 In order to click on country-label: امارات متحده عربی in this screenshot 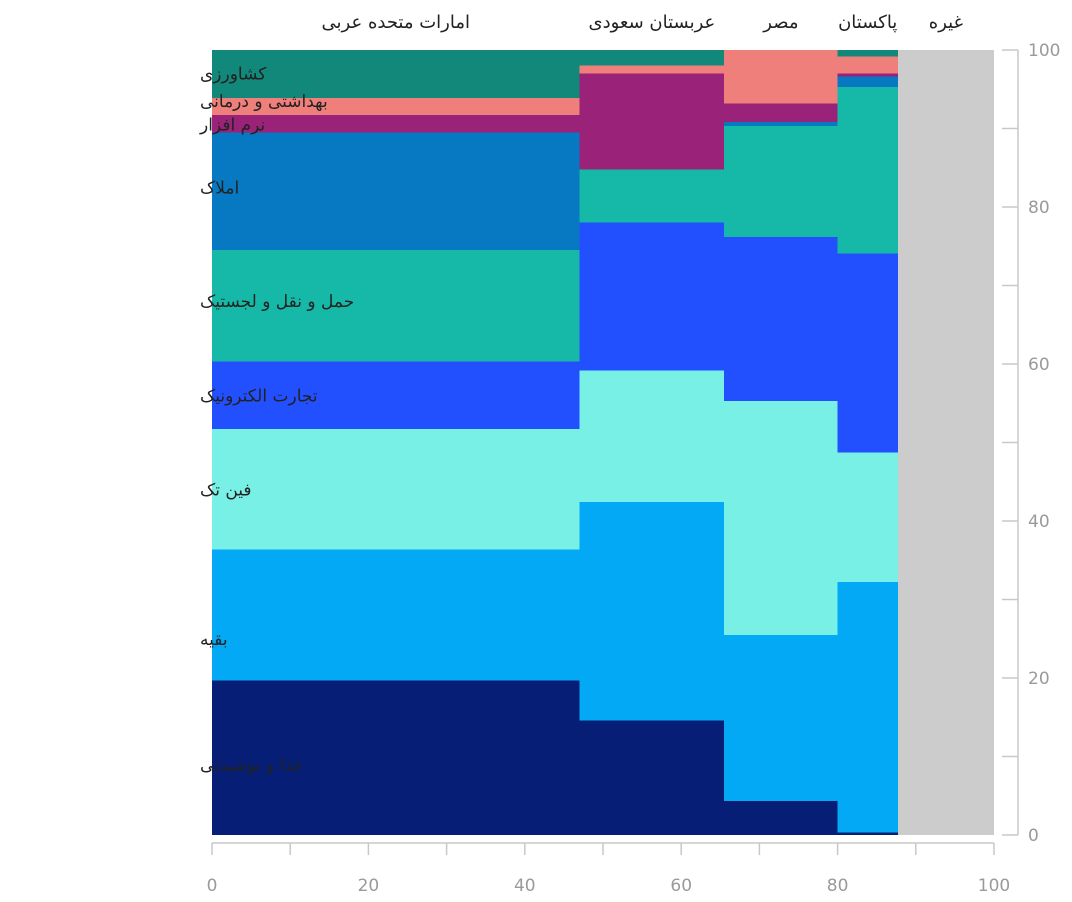, I will do `click(396, 22)`.